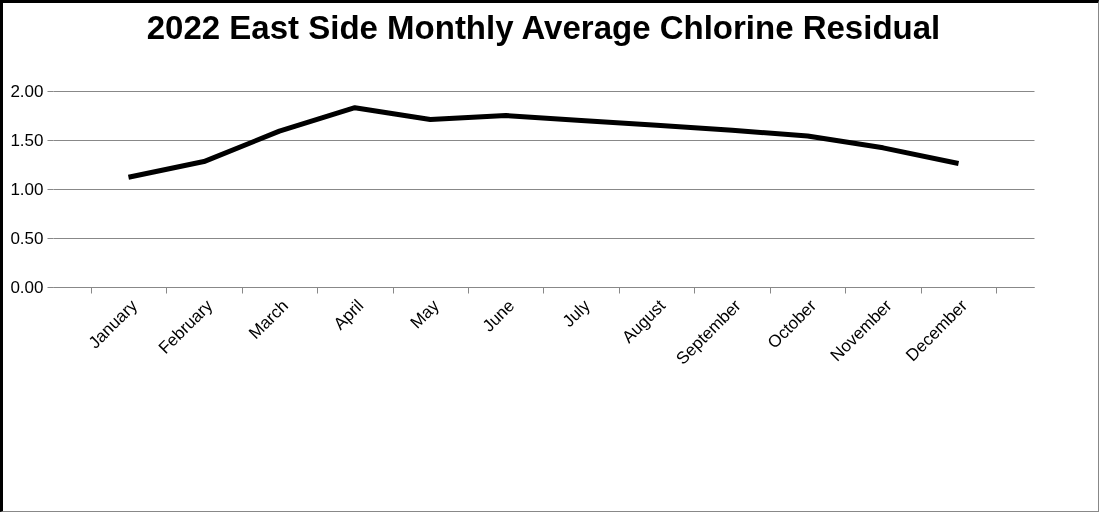  I want to click on chart-title: 2022 East Side Monthly Average Chlorine Residual, so click(543, 27).